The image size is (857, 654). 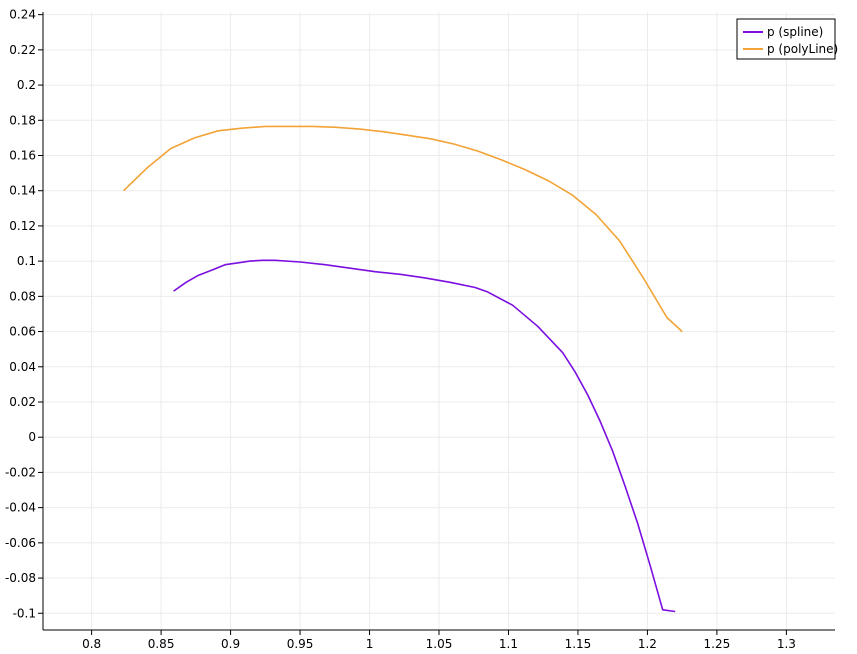 What do you see at coordinates (91, 644) in the screenshot?
I see `x-tick-label: 0.8` at bounding box center [91, 644].